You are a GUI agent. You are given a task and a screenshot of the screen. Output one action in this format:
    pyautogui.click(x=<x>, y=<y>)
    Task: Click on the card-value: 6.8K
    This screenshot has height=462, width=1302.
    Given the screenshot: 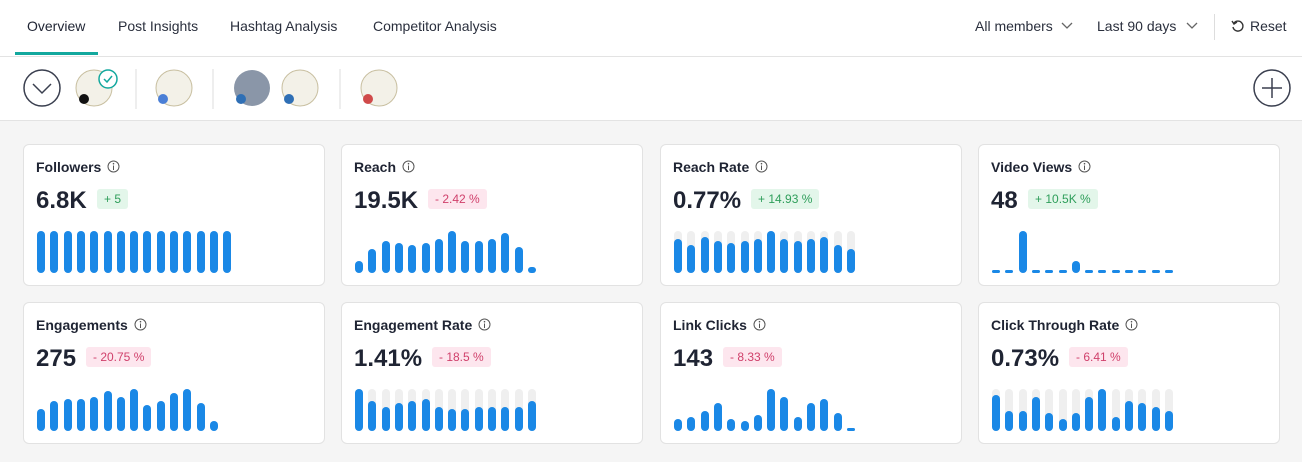 What is the action you would take?
    pyautogui.click(x=61, y=200)
    